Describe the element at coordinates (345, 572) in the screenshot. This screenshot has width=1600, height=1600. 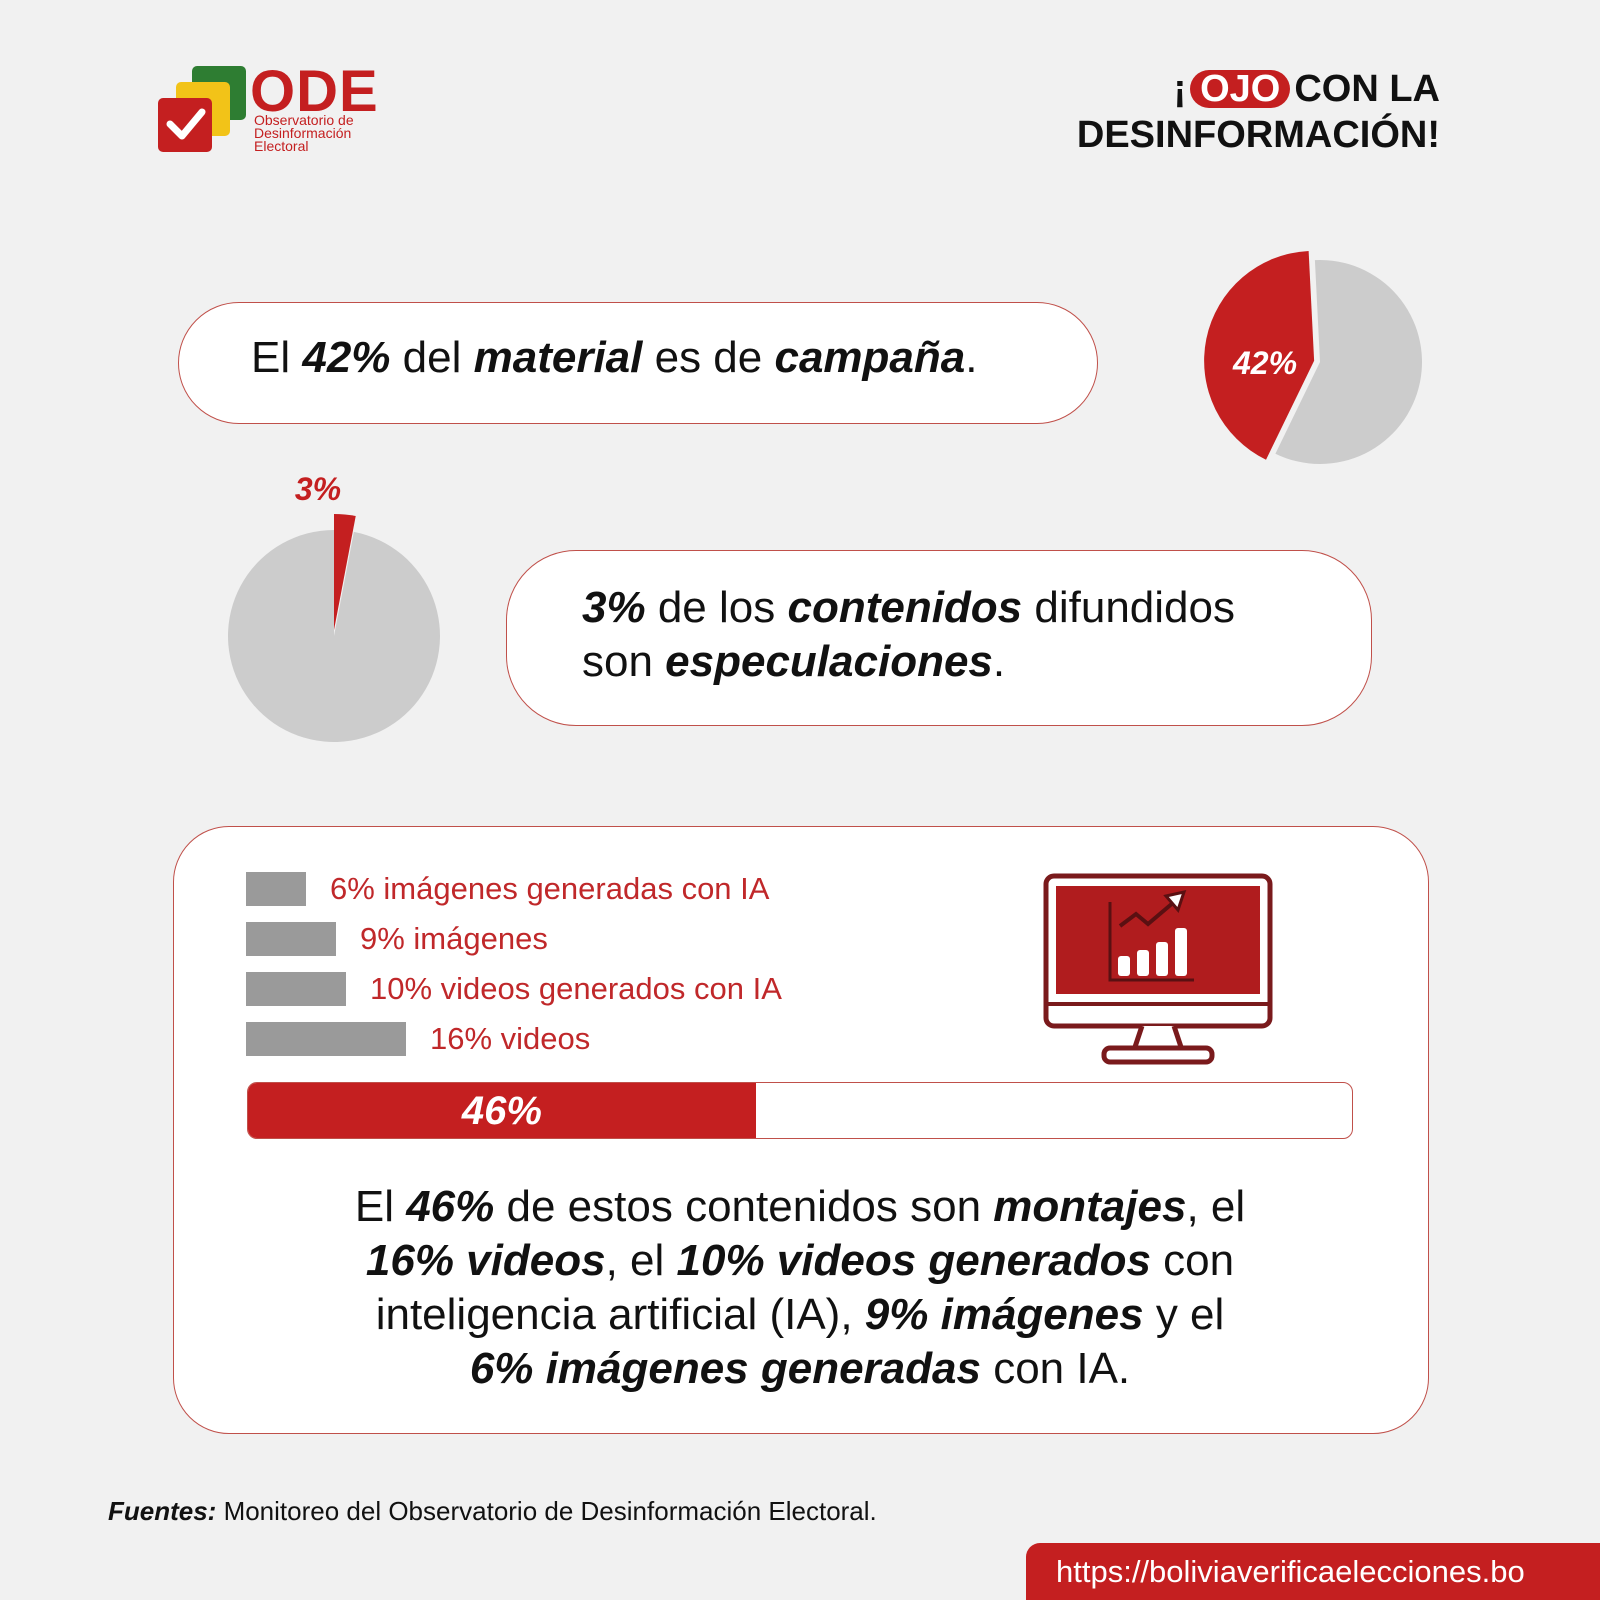
I see `pie-slice-speculation` at that location.